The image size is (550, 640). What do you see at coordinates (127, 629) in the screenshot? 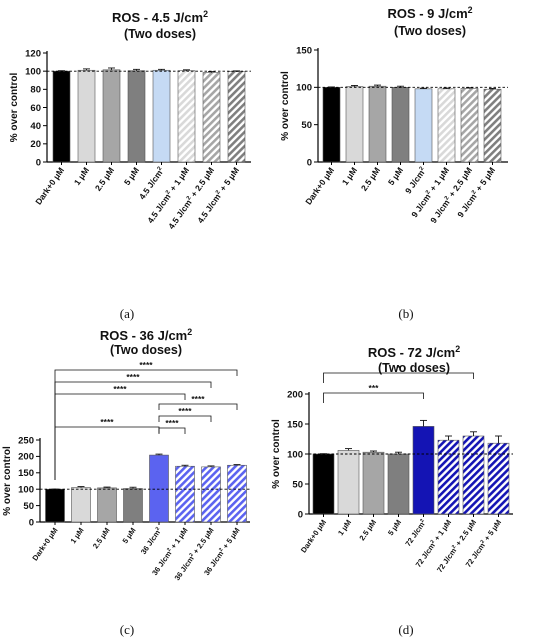
I see `panel-label: (c)` at bounding box center [127, 629].